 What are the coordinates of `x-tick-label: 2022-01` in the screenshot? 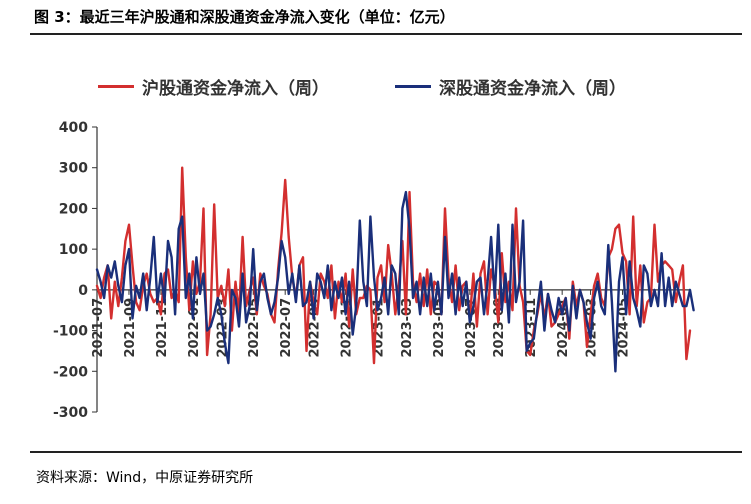 It's located at (194, 328).